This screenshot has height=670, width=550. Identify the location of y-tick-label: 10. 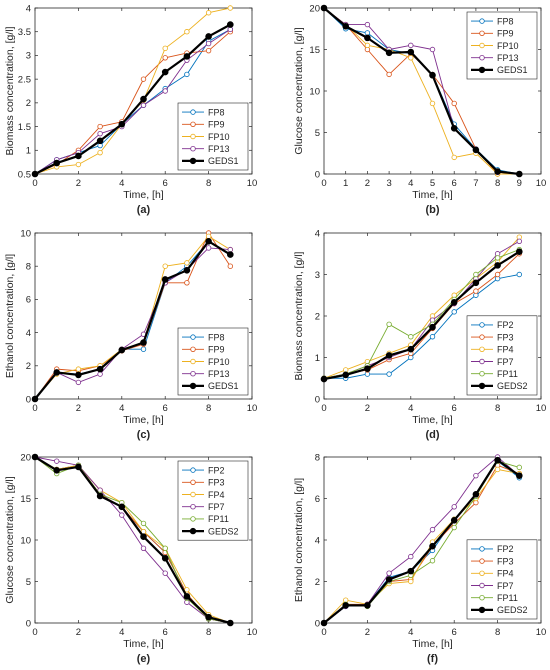
(25, 233).